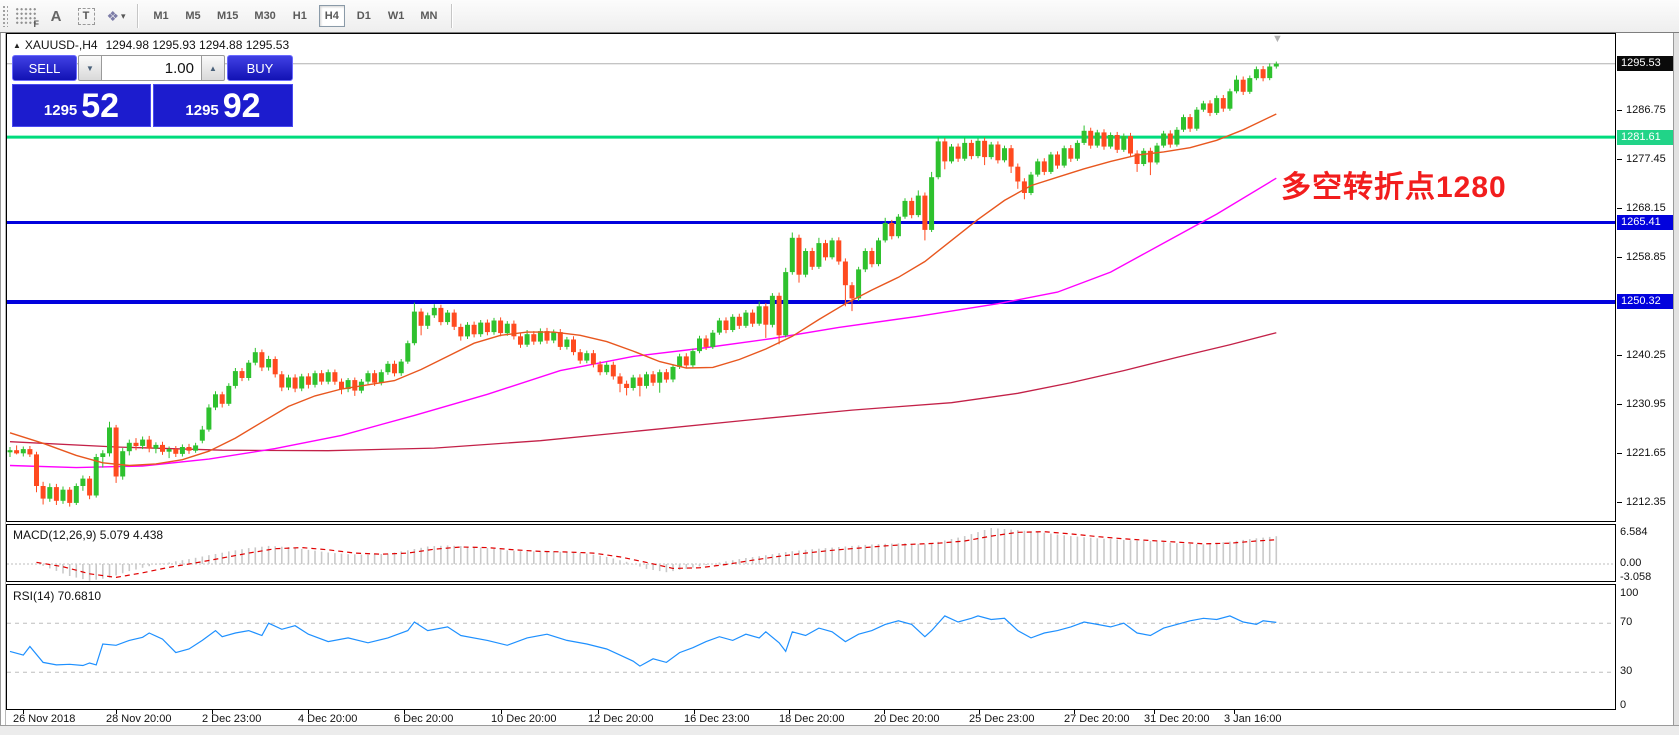  Describe the element at coordinates (839, 730) in the screenshot. I see `window-bottom-strip` at that location.